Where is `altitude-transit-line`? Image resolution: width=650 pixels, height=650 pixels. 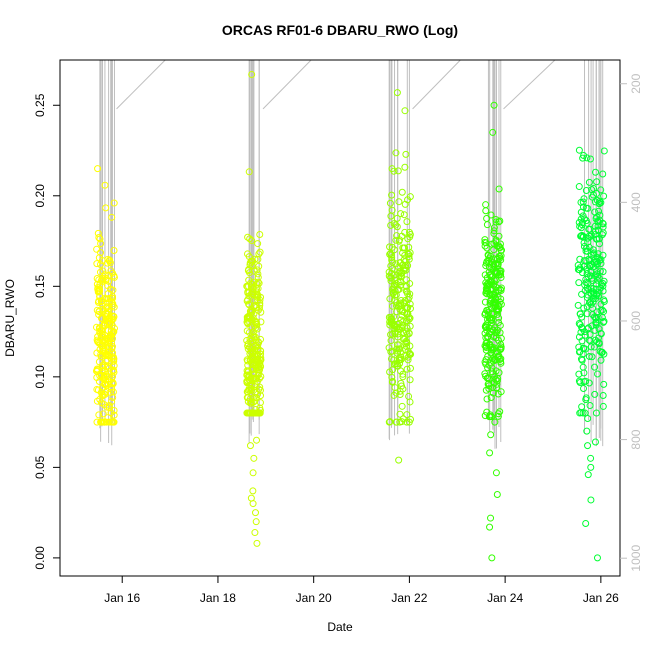
altitude-transit-line is located at coordinates (141, 84).